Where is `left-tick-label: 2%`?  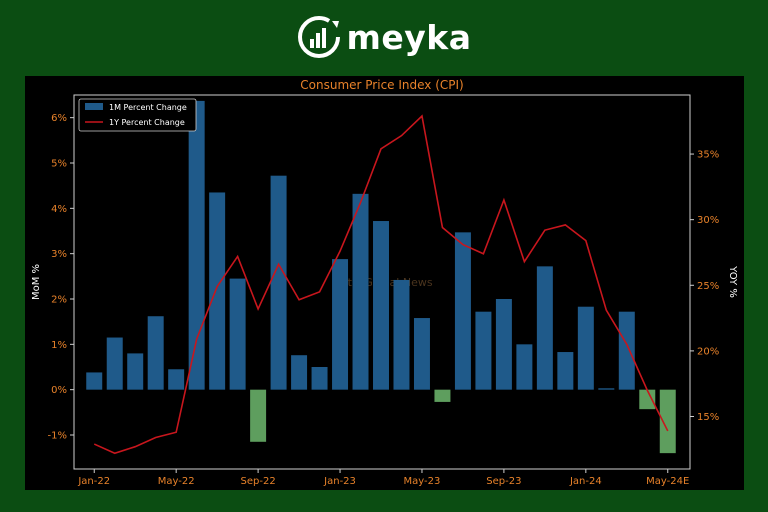 left-tick-label: 2% is located at coordinates (59, 300).